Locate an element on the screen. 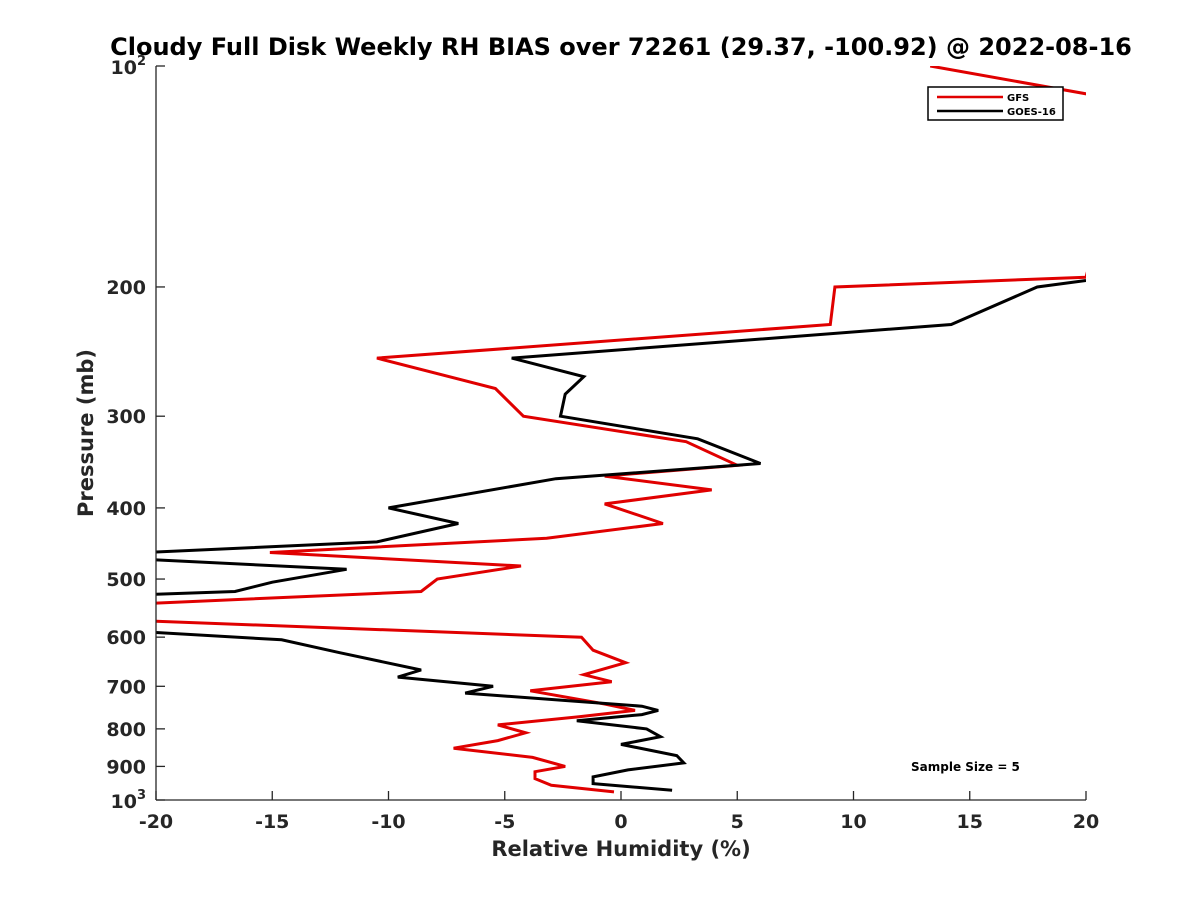 This screenshot has width=1200, height=900. legend-label-gfs: GFS is located at coordinates (1018, 98).